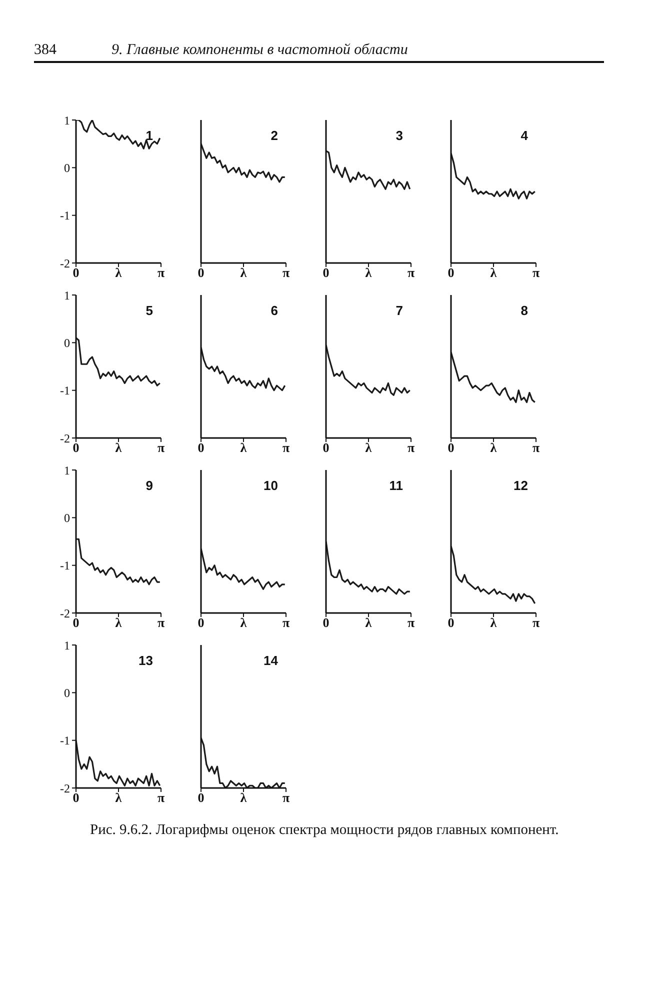 This screenshot has height=997, width=650. What do you see at coordinates (399, 310) in the screenshot?
I see `text: 7` at bounding box center [399, 310].